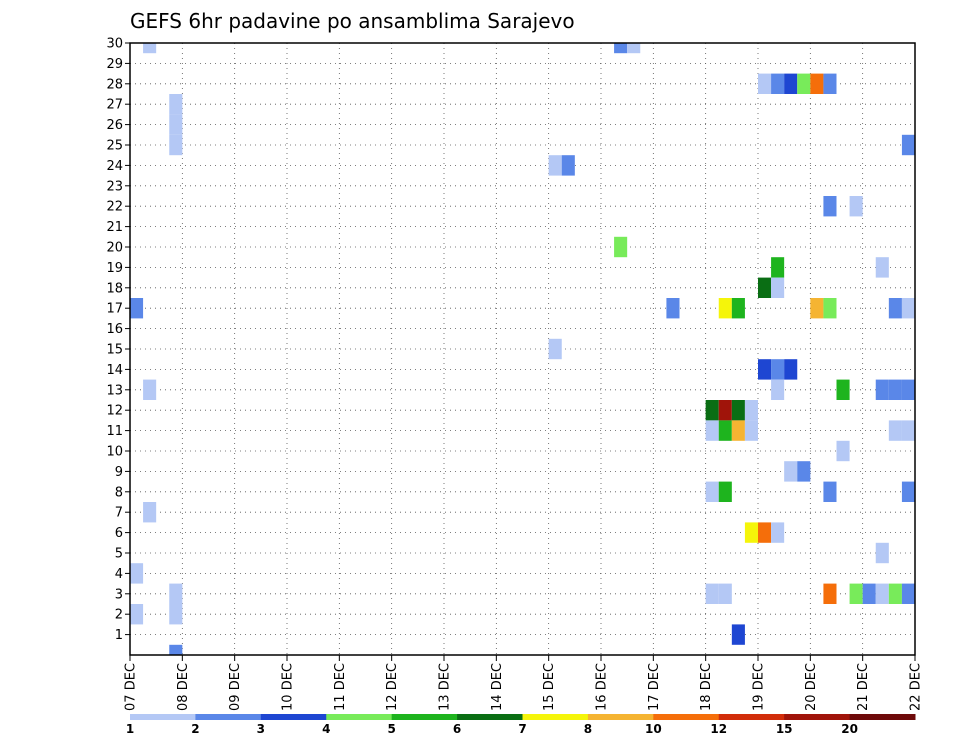  What do you see at coordinates (288, 687) in the screenshot?
I see `x-tick-label: 10 DEC` at bounding box center [288, 687].